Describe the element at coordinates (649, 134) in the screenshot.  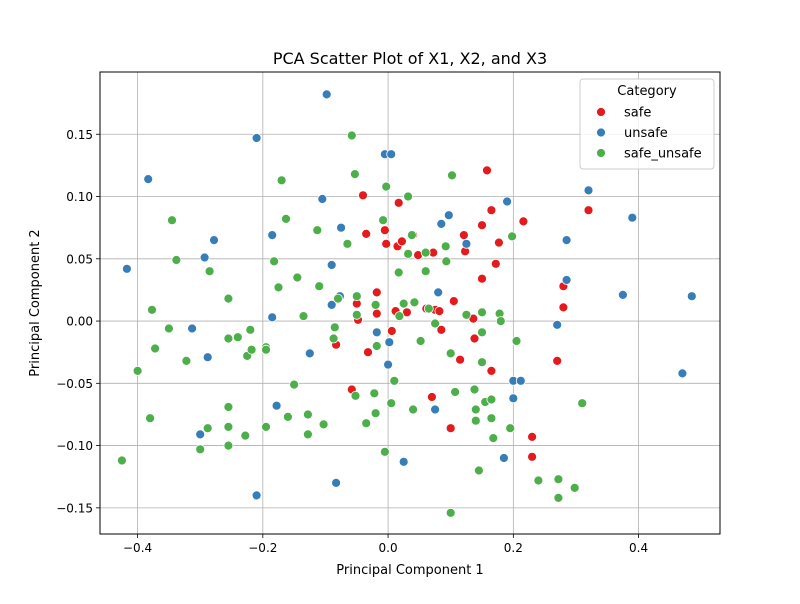
I see `legend-entries: safe unsafe safe_unsafe` at that location.